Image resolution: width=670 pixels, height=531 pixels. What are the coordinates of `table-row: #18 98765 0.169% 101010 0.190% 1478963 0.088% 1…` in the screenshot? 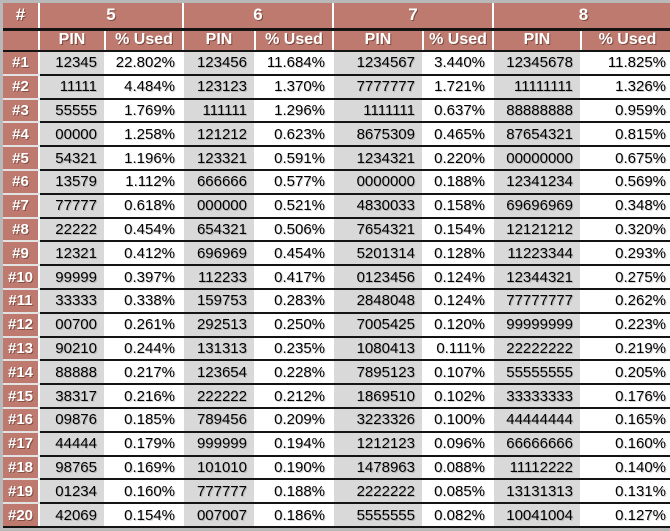 It's located at (336, 468).